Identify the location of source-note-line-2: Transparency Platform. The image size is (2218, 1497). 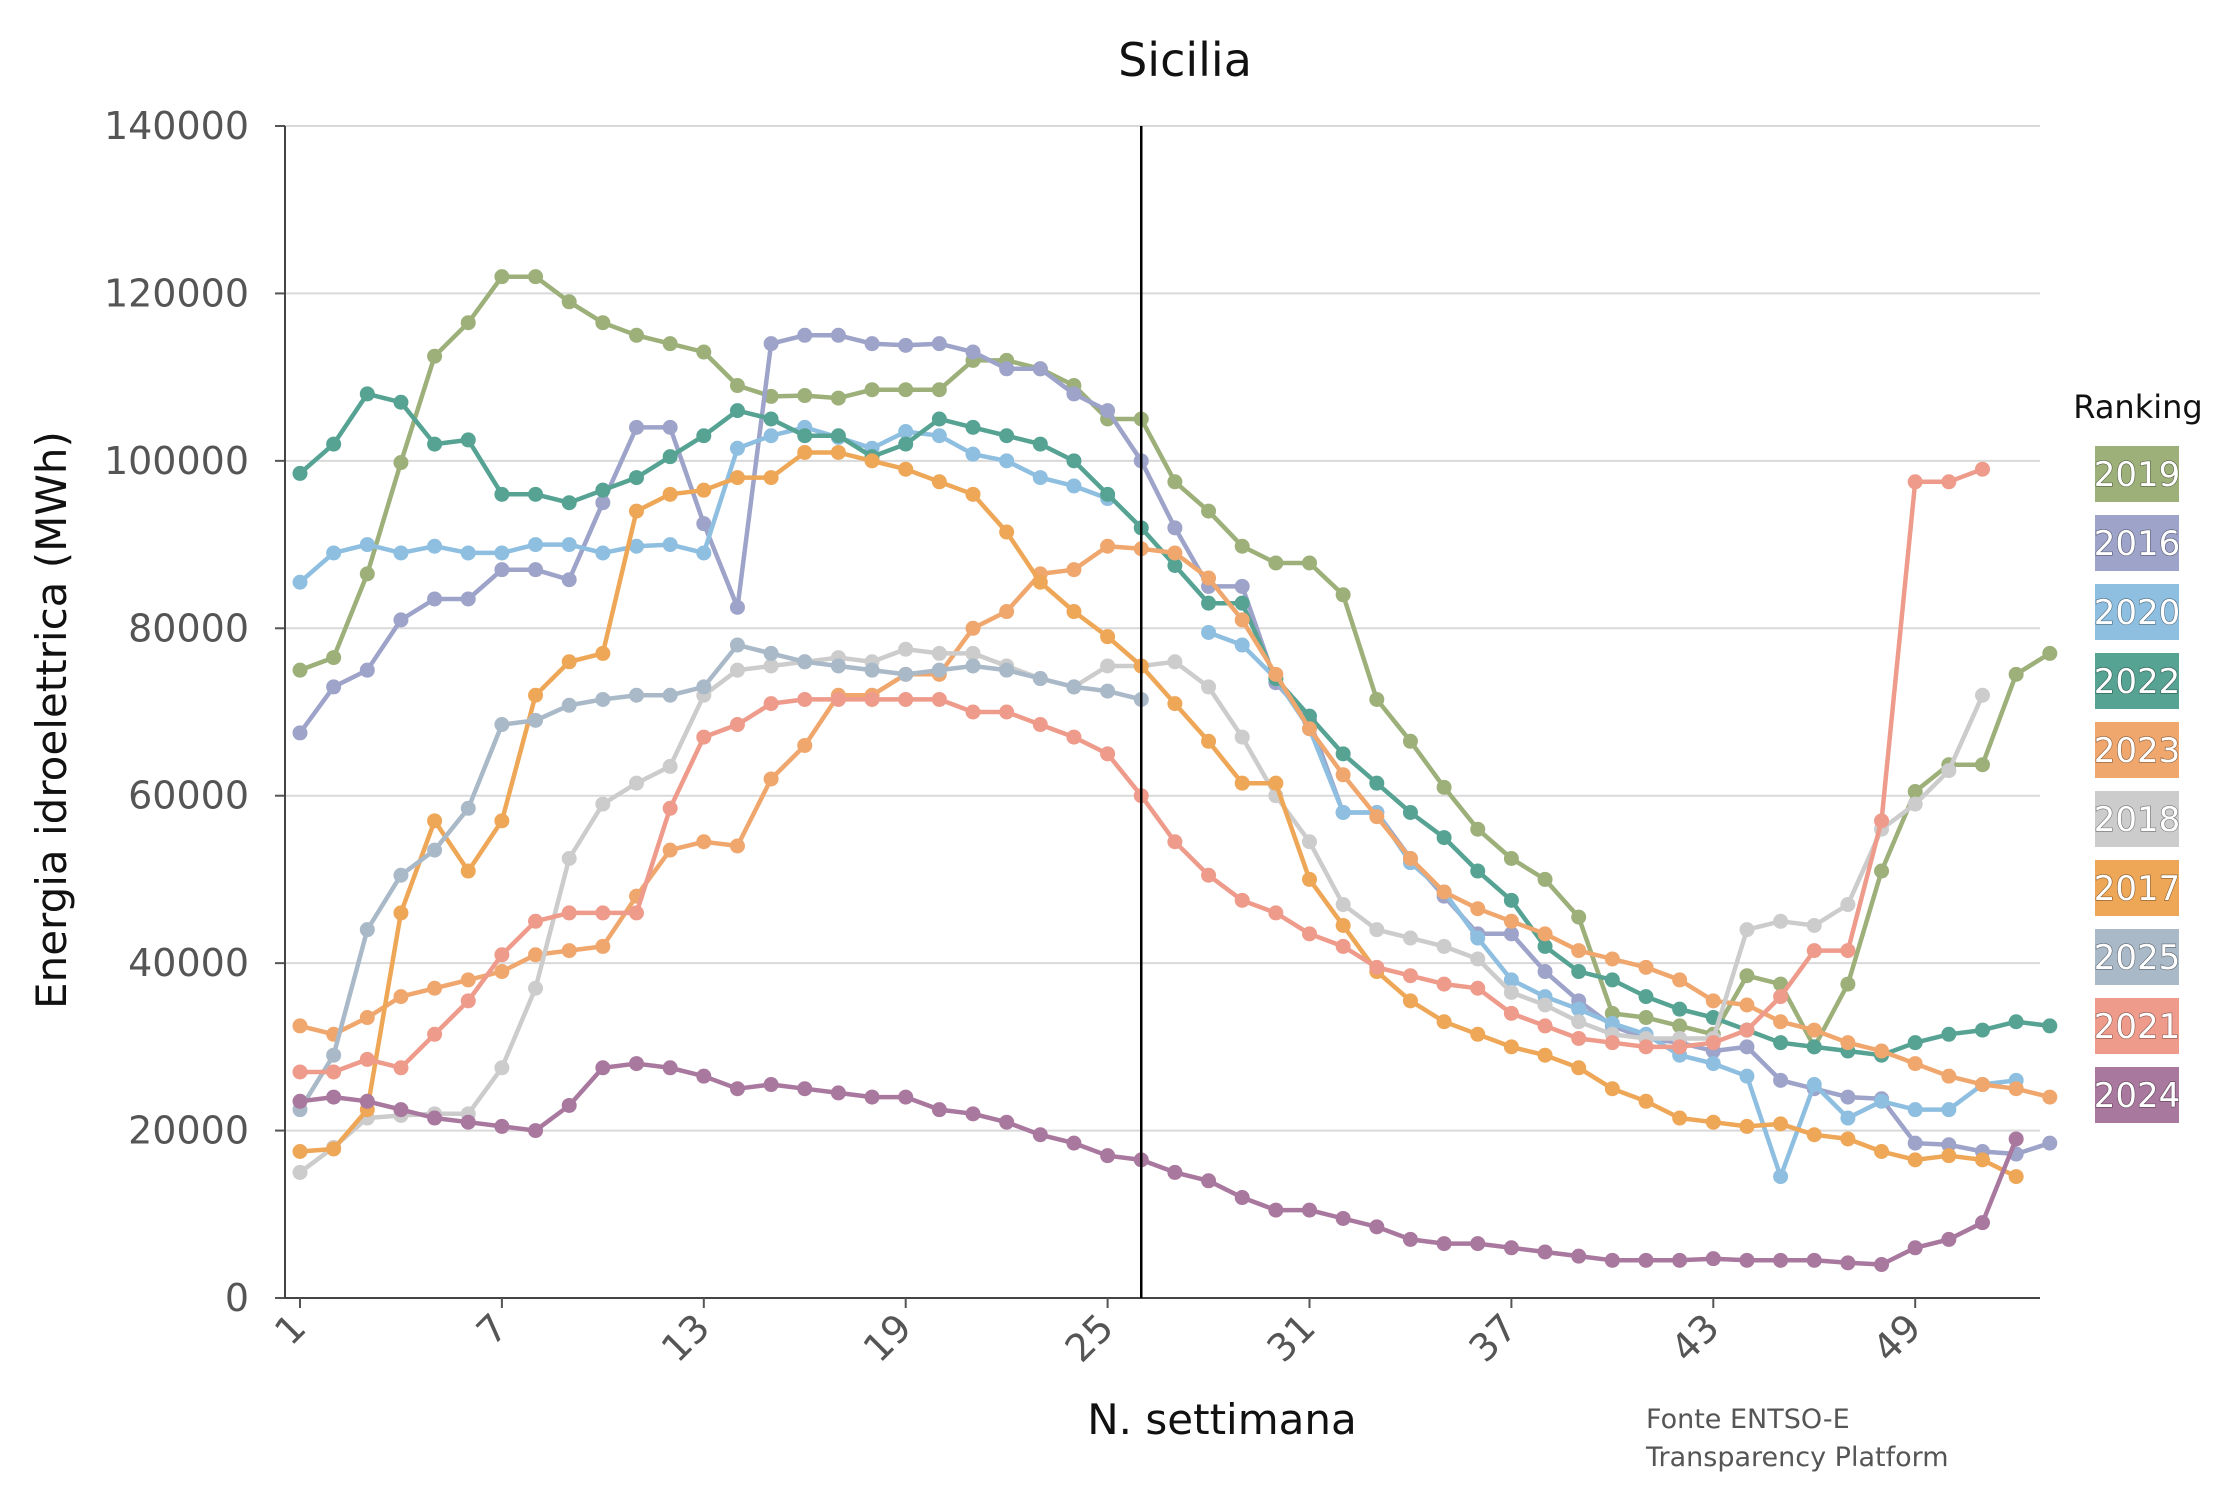
(1797, 1457).